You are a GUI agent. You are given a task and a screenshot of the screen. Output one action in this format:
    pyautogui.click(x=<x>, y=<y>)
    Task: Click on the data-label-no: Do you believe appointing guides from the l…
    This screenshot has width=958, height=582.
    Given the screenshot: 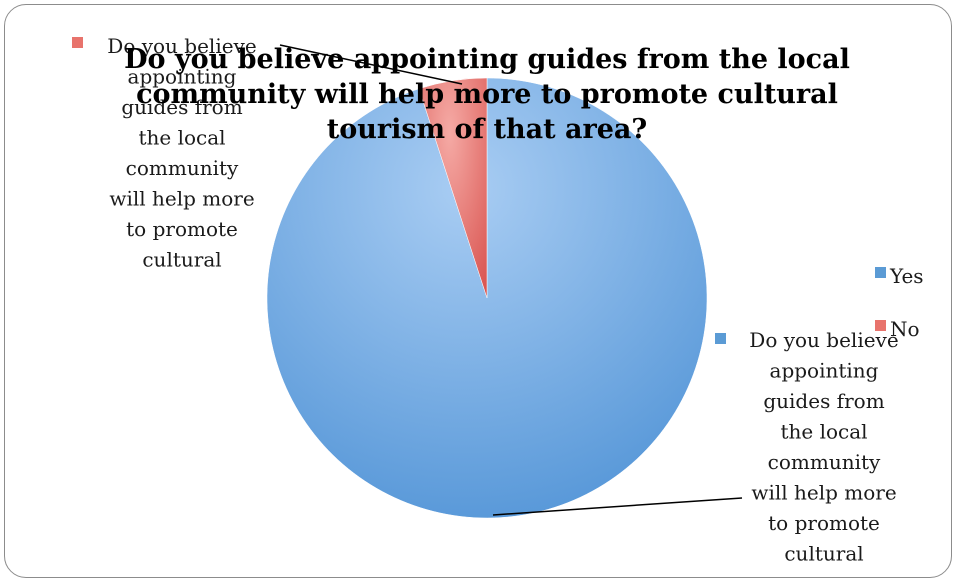 What is the action you would take?
    pyautogui.click(x=164, y=153)
    